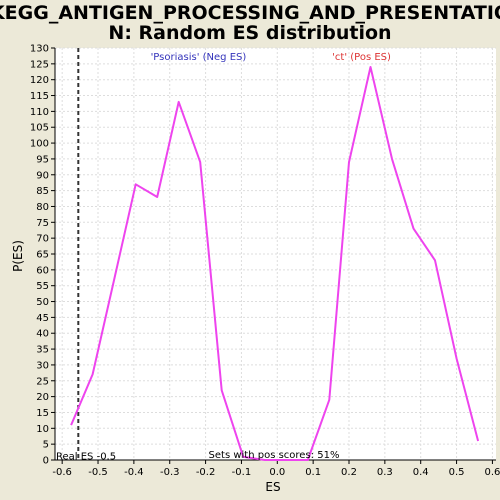 Image resolution: width=500 pixels, height=500 pixels. What do you see at coordinates (39, 49) in the screenshot?
I see `y-tick-label: 130` at bounding box center [39, 49].